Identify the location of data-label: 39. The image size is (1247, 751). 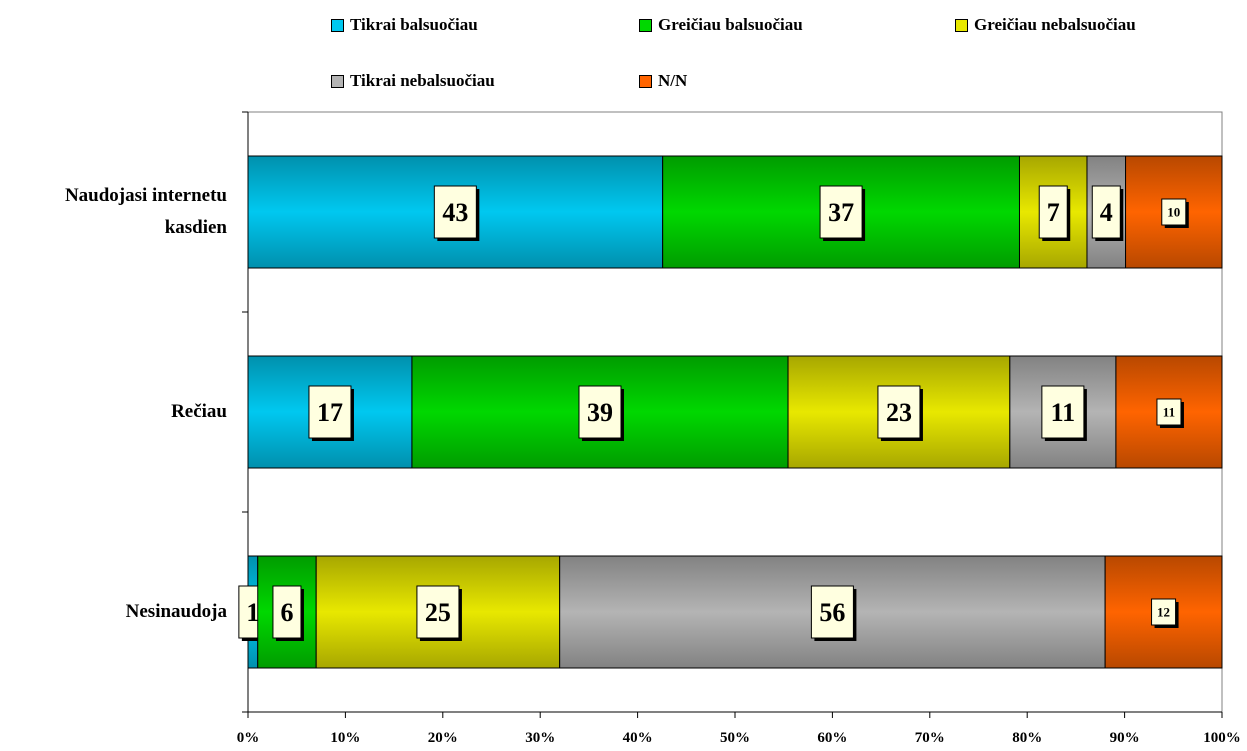
(600, 412).